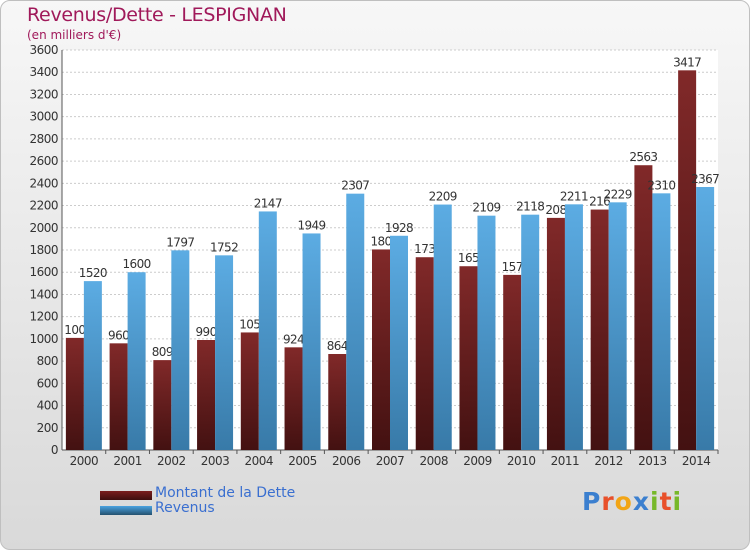 Image resolution: width=750 pixels, height=550 pixels. I want to click on x-tick-label: 2014, so click(696, 461).